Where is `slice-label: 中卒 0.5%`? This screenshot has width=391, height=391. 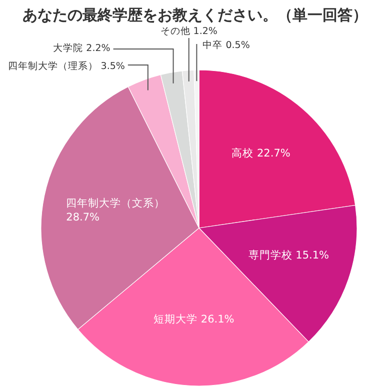 slice-label: 中卒 0.5% is located at coordinates (226, 45).